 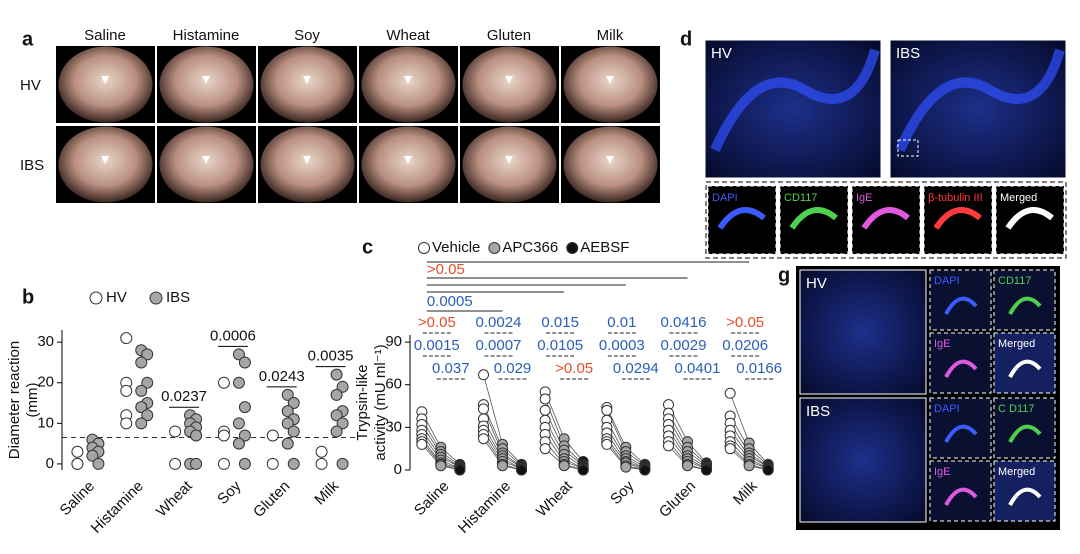 I want to click on y-axis-label: activity (mU ml⁻¹), so click(x=380, y=402).